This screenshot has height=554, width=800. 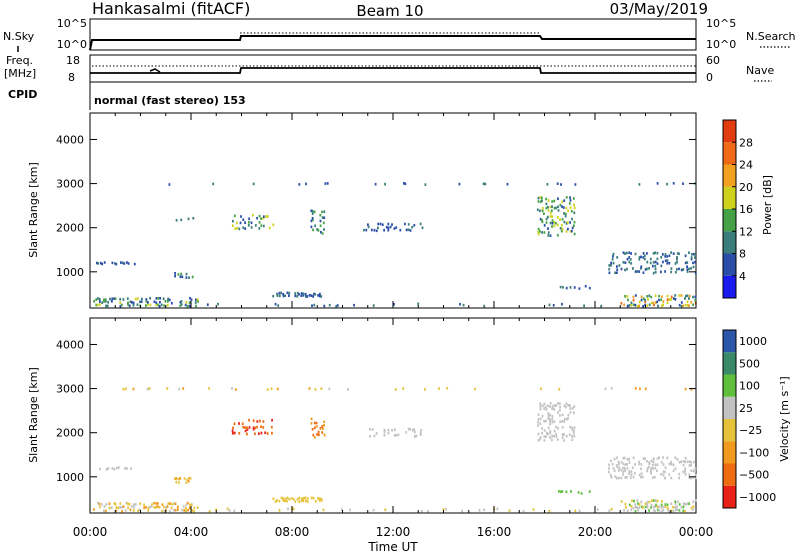 I want to click on velocity-colorbar-step, so click(x=729, y=363).